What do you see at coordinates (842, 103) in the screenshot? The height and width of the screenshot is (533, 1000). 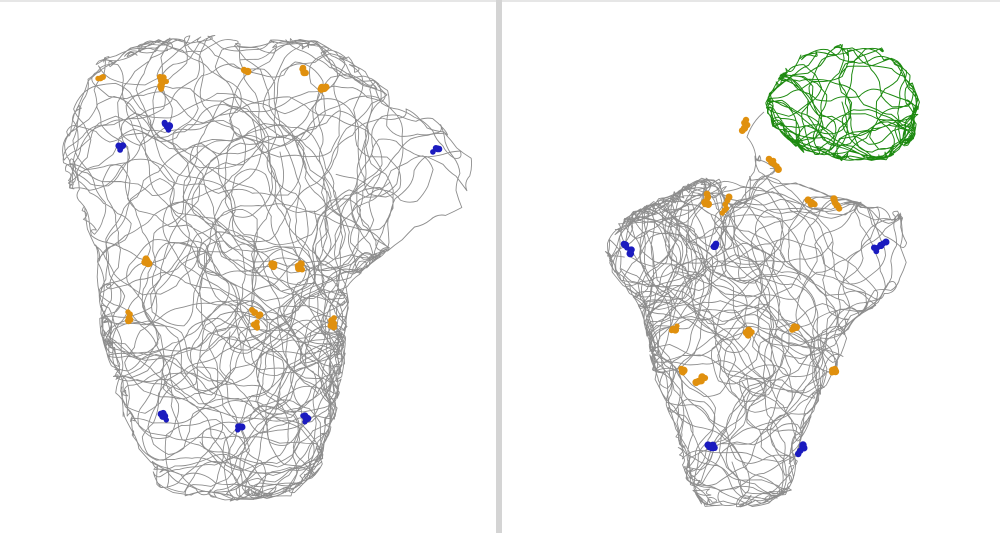 I see `bound-protein-trace` at bounding box center [842, 103].